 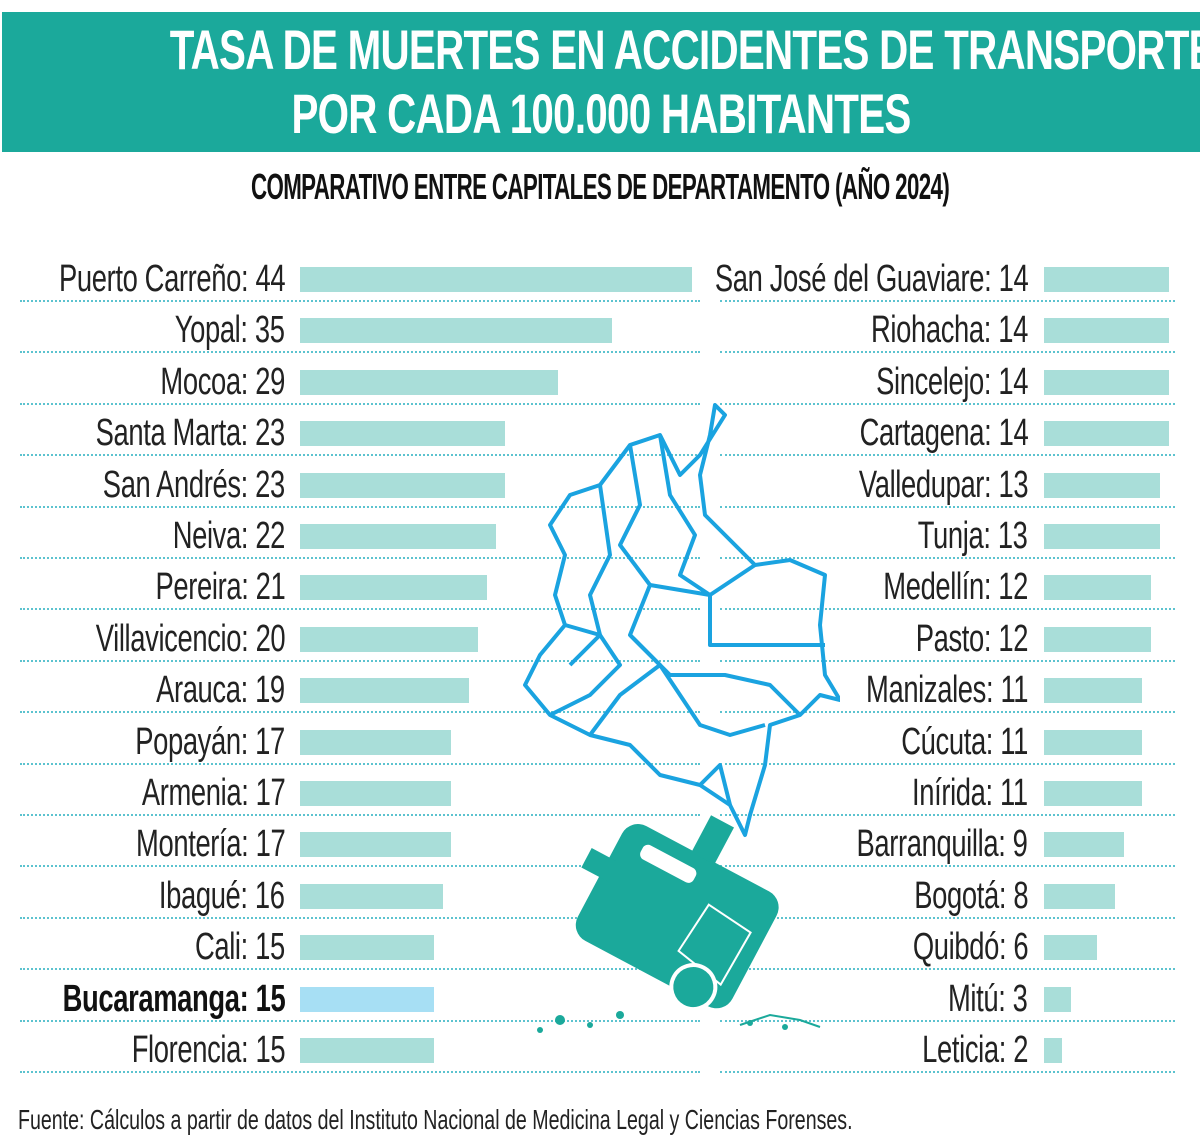 I want to click on bar-label: Yopal: 35, so click(x=142, y=328).